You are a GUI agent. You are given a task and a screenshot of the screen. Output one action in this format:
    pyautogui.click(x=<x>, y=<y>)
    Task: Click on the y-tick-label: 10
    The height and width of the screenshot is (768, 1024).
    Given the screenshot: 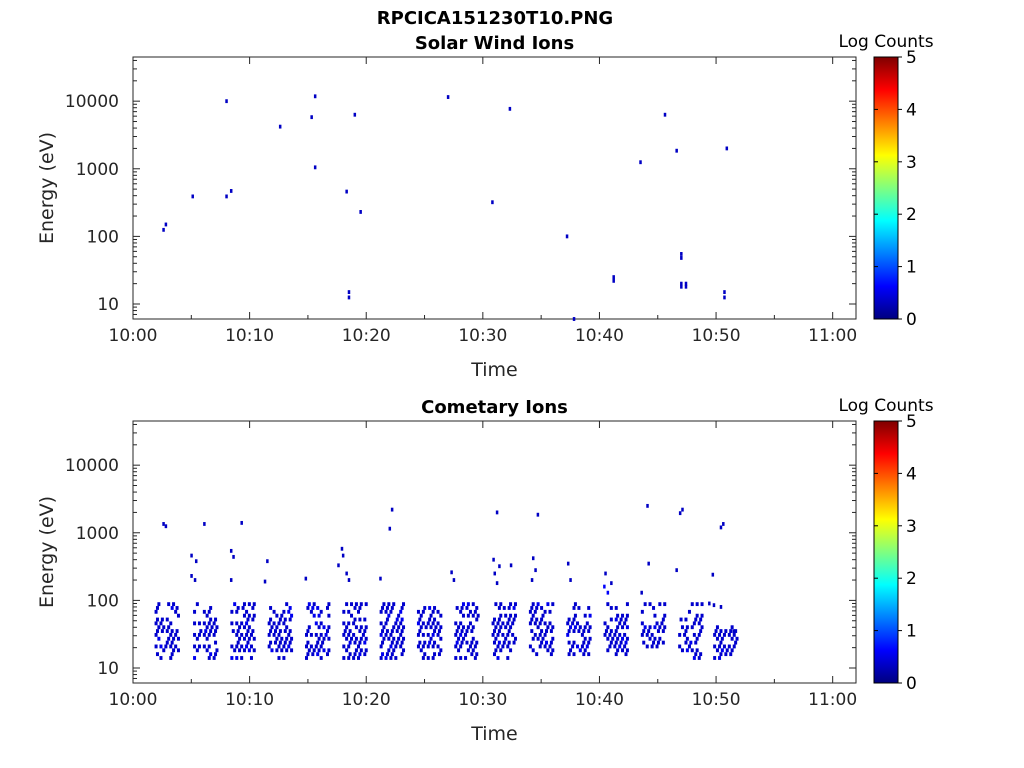 What is the action you would take?
    pyautogui.click(x=108, y=669)
    